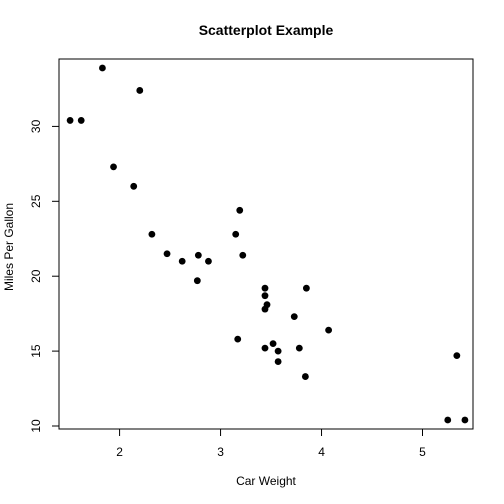 This screenshot has height=504, width=504. I want to click on y-tick-label: 25, so click(36, 201).